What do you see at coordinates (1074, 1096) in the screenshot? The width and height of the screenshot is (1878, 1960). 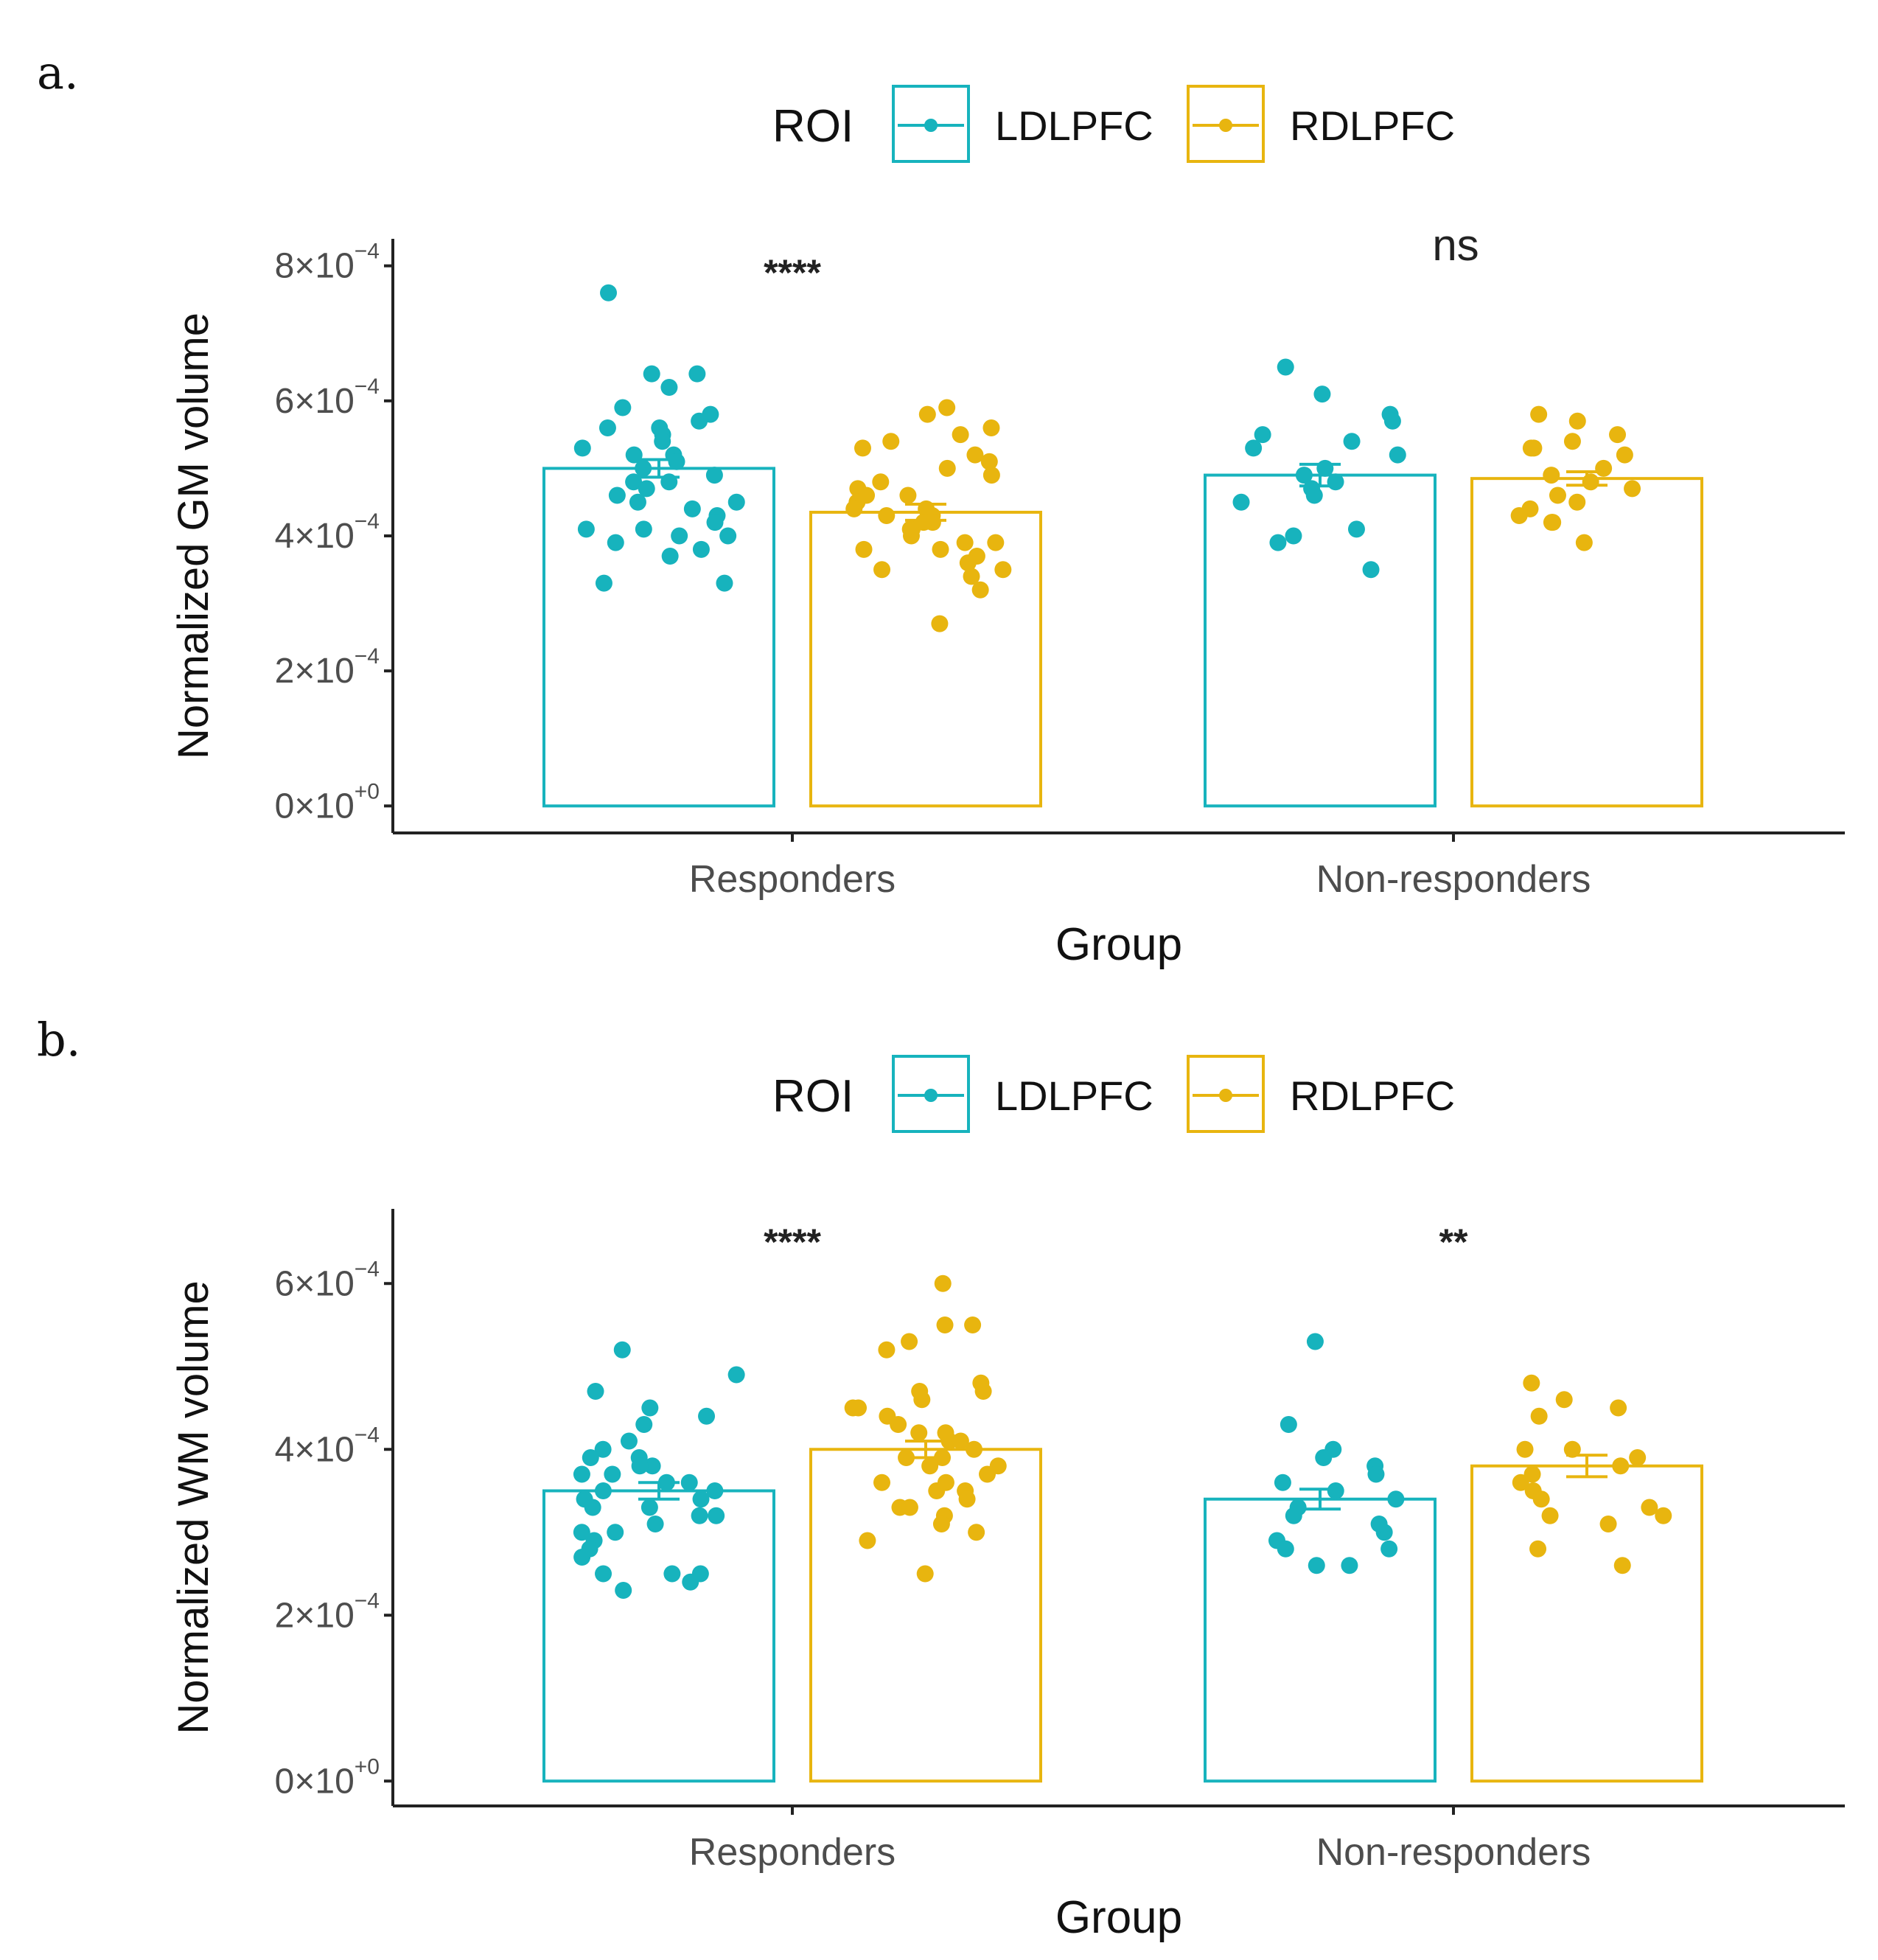 I see `legend-label: LDLPFC` at bounding box center [1074, 1096].